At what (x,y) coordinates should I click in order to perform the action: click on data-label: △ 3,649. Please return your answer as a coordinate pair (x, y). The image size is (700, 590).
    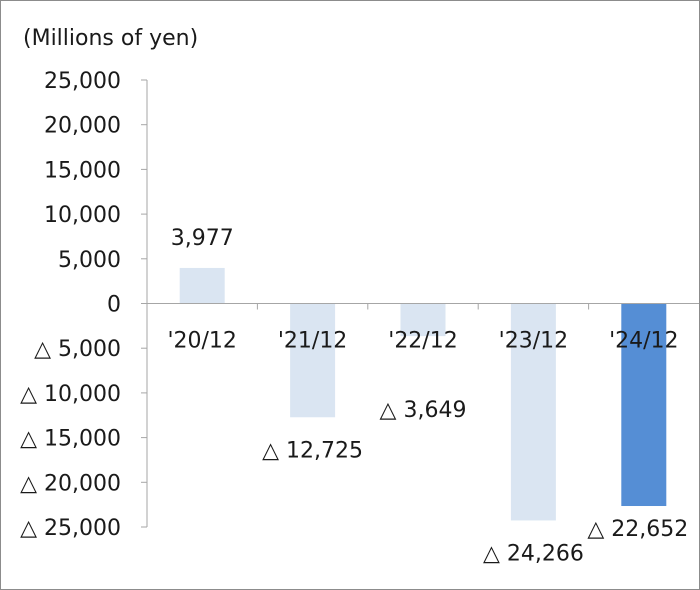
    Looking at the image, I should click on (423, 410).